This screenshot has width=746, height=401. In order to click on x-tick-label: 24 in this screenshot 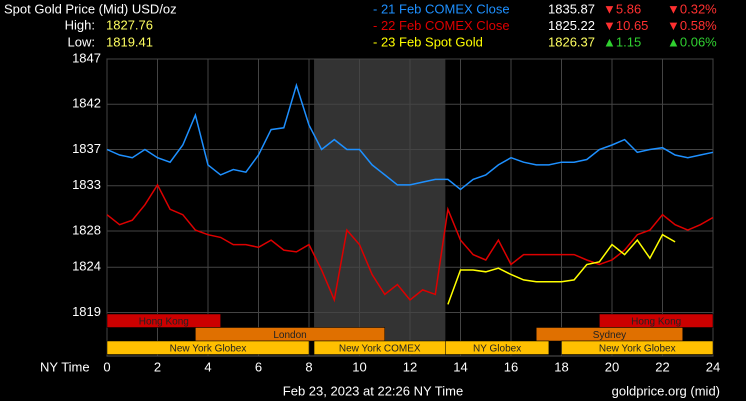, I will do `click(713, 366)`.